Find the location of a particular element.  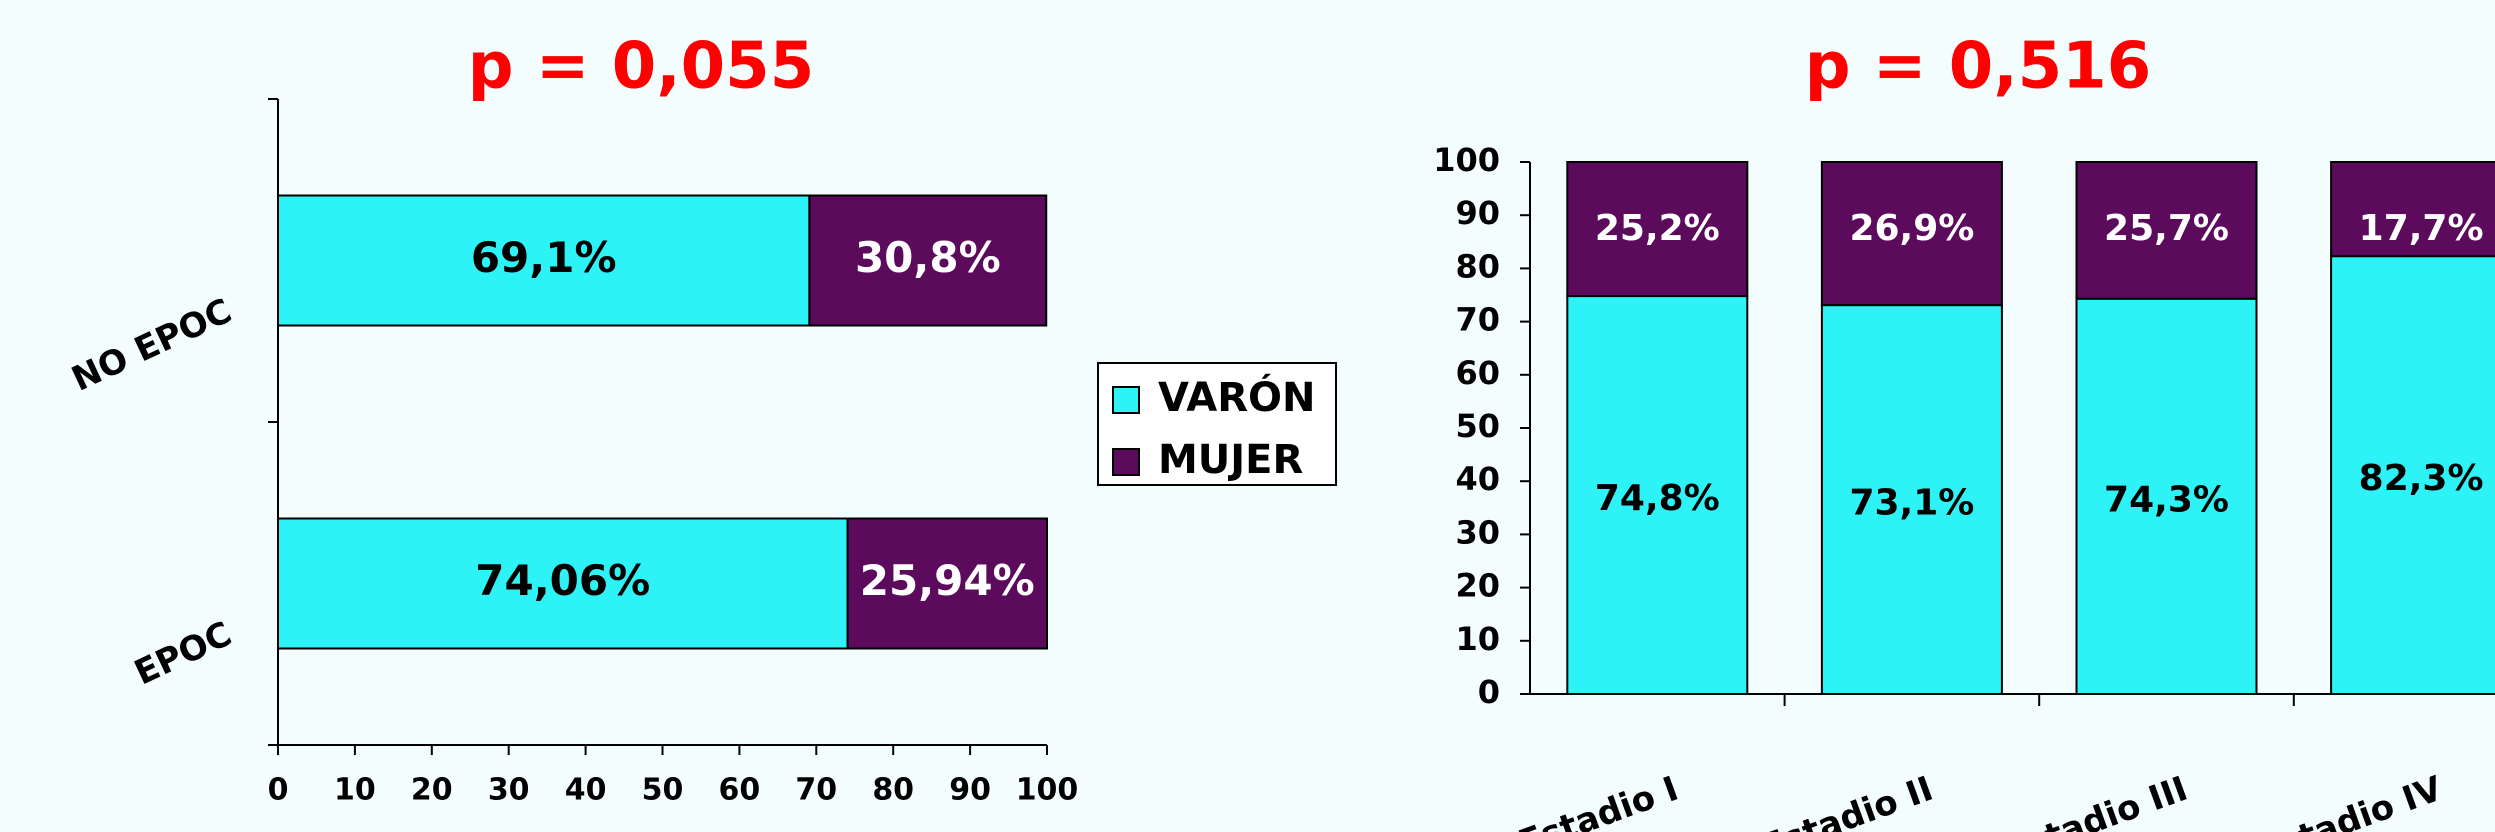

value-label: 26,9% is located at coordinates (1911, 228).